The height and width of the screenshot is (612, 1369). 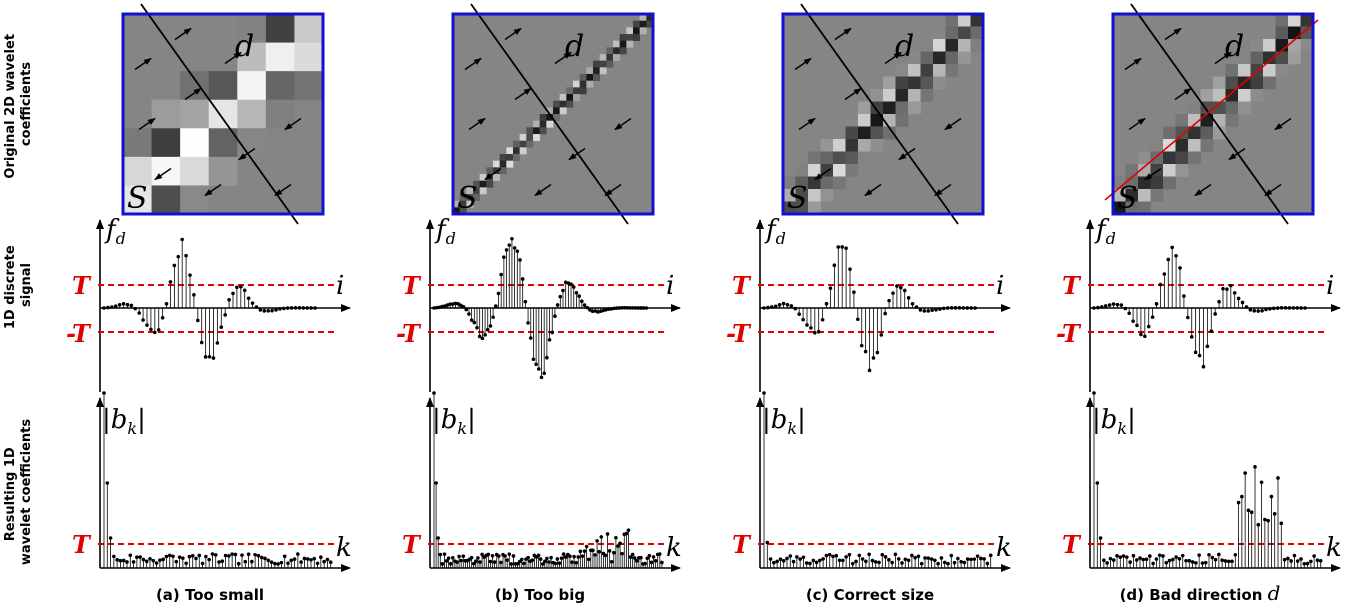 What do you see at coordinates (244, 46) in the screenshot?
I see `direction-label: d` at bounding box center [244, 46].